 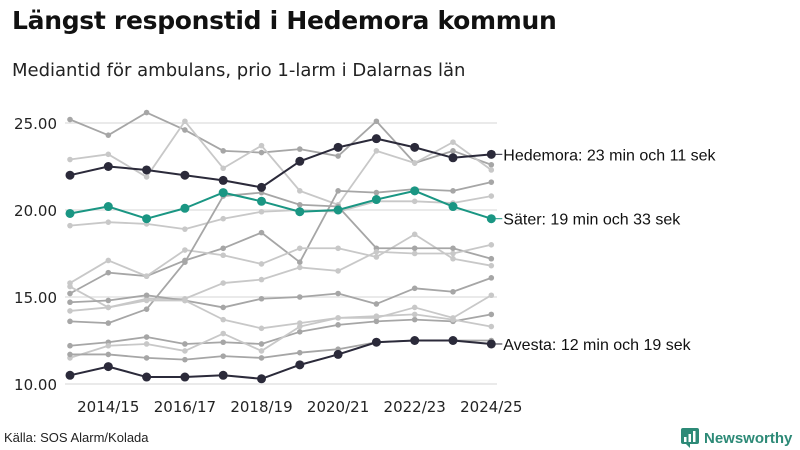 What do you see at coordinates (338, 407) in the screenshot?
I see `x-tick-label: 2020/21` at bounding box center [338, 407].